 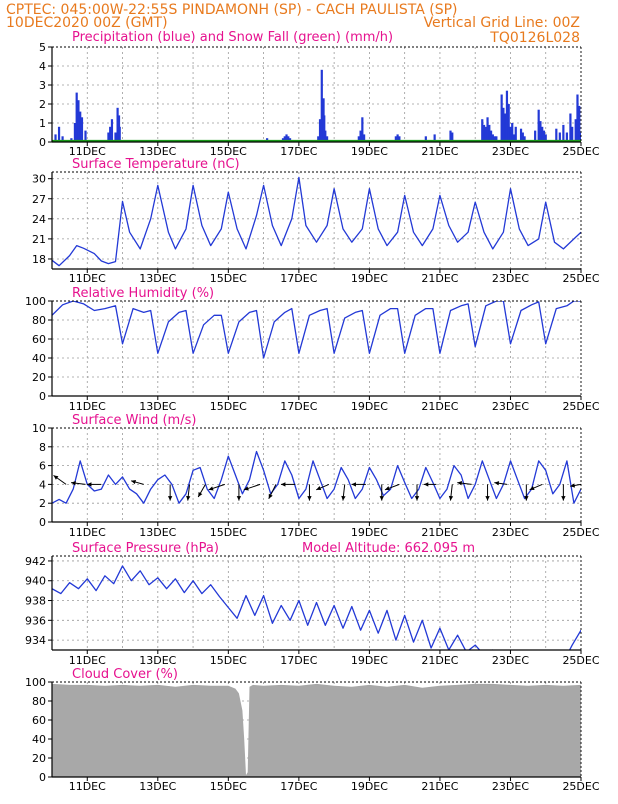 What do you see at coordinates (42, 85) in the screenshot?
I see `y-tick-label: 3` at bounding box center [42, 85].